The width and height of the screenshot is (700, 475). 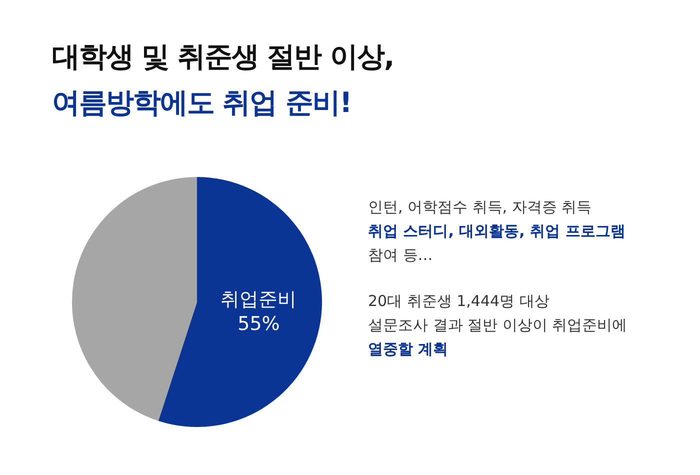 I want to click on text: 설문조사 결과 절반 이상이 취업준비에, so click(x=498, y=325).